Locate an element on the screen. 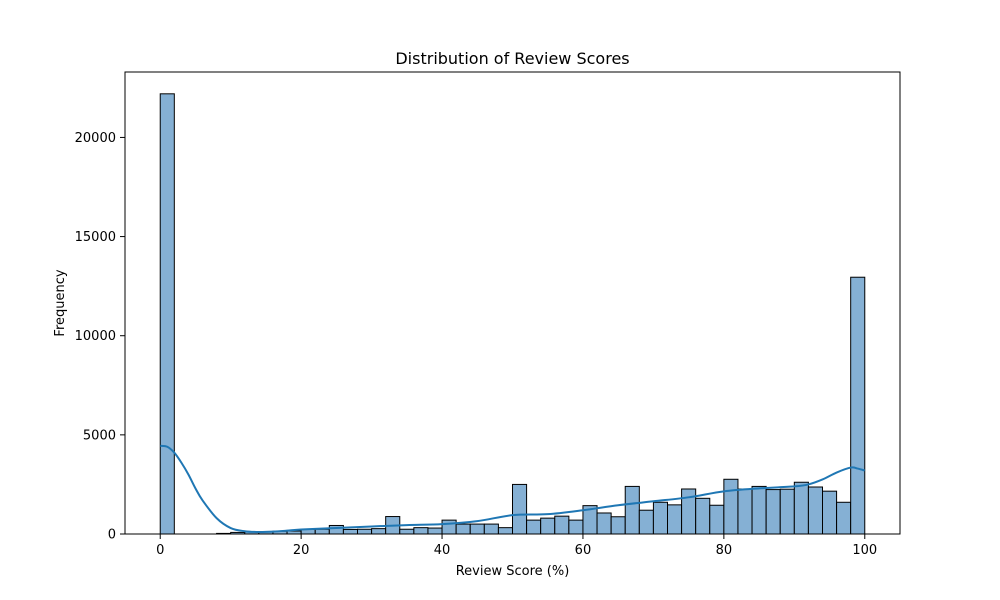 This screenshot has width=1000, height=600. x-tick-label: 40 is located at coordinates (442, 550).